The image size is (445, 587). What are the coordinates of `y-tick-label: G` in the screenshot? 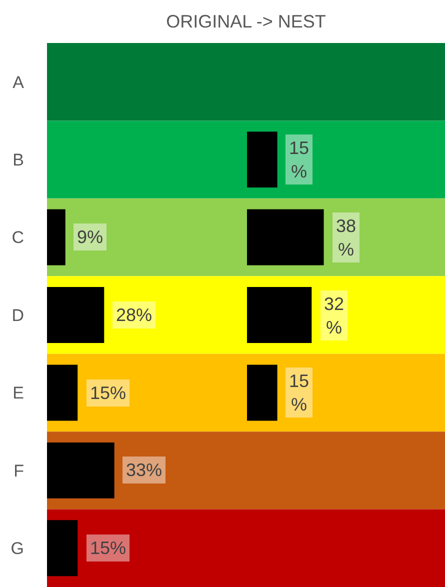 It's located at (17, 548).